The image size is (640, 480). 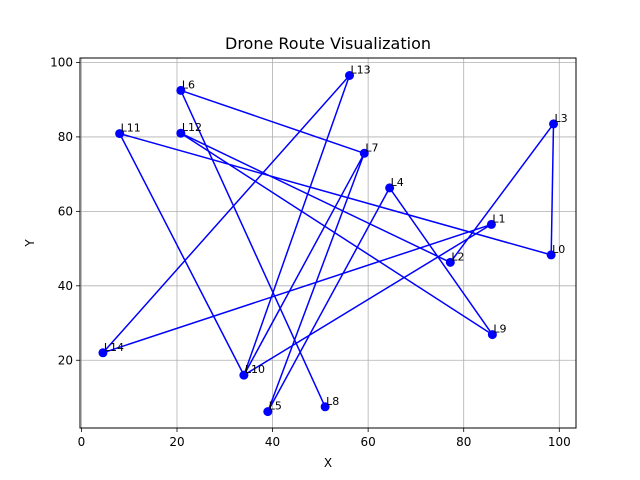 What do you see at coordinates (192, 127) in the screenshot?
I see `point-label-l12: L12` at bounding box center [192, 127].